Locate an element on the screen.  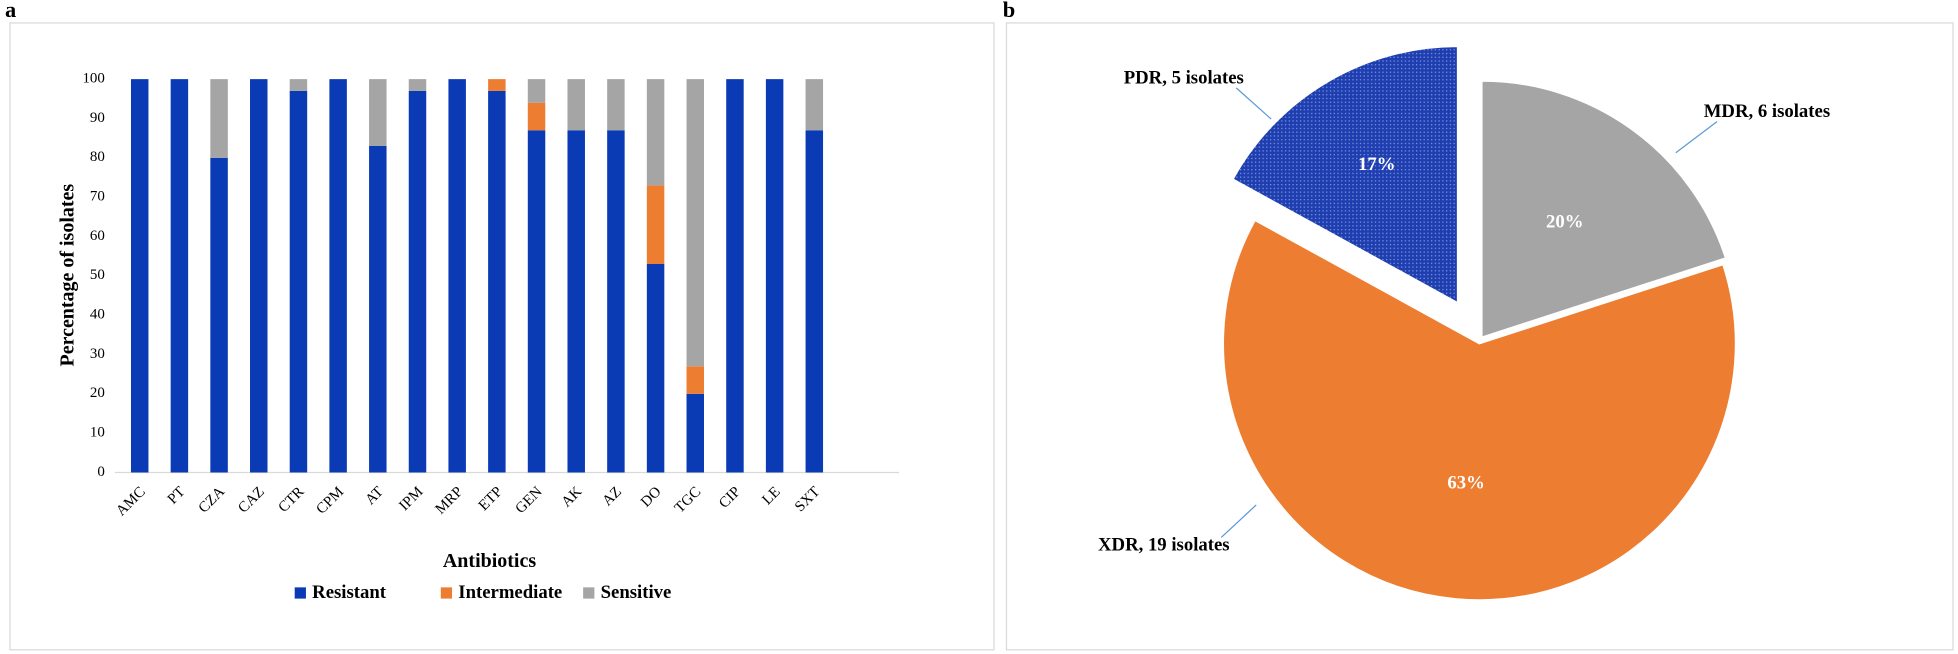
y-tick-label: 70 is located at coordinates (97, 197).